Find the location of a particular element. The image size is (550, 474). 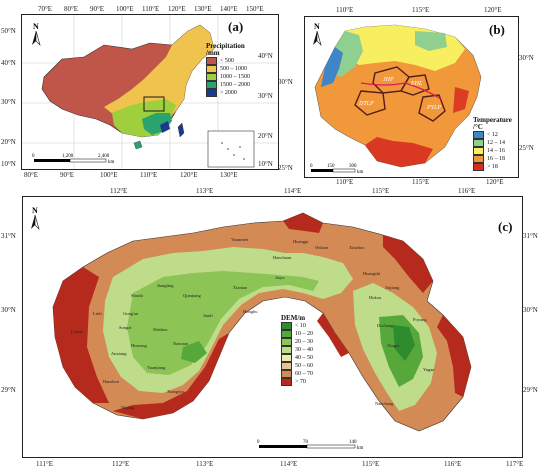

temp-over-18-south is located at coordinates (399, 152).